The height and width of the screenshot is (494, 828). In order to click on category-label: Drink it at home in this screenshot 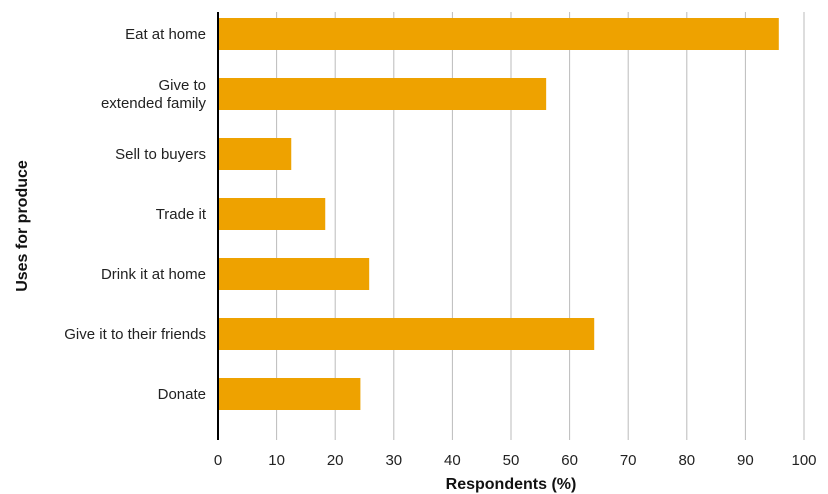, I will do `click(153, 274)`.